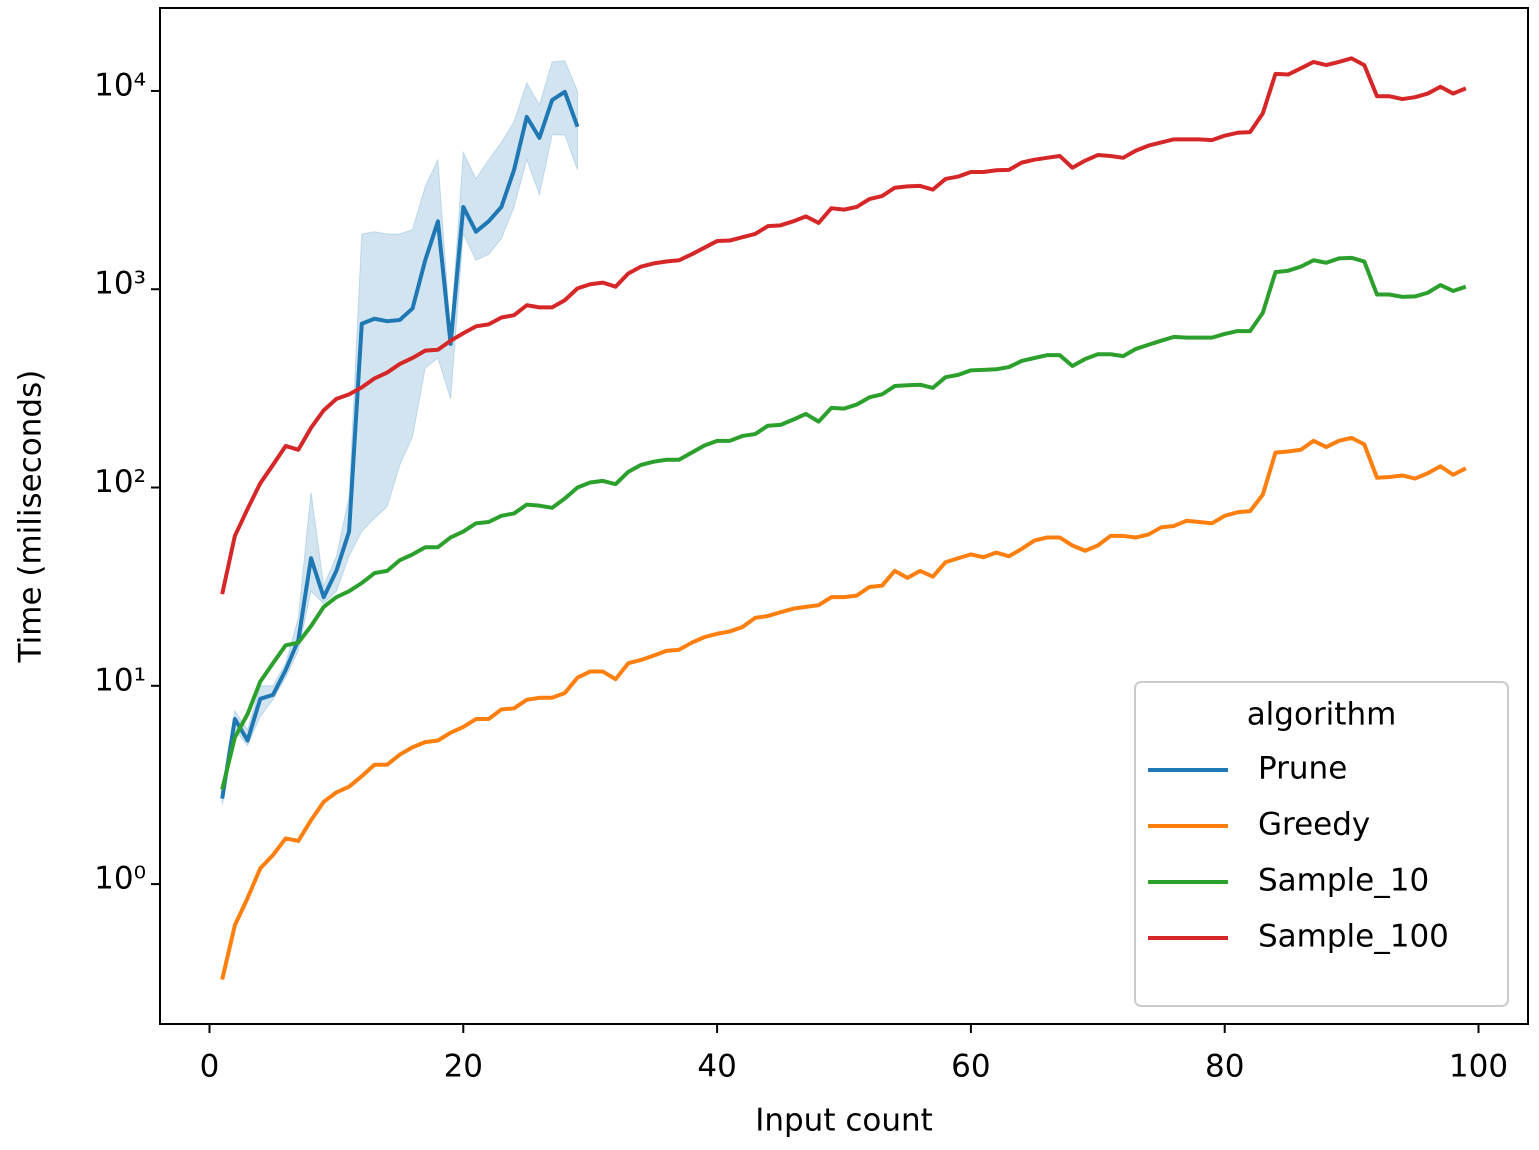  I want to click on x-tick-label: 60, so click(970, 1067).